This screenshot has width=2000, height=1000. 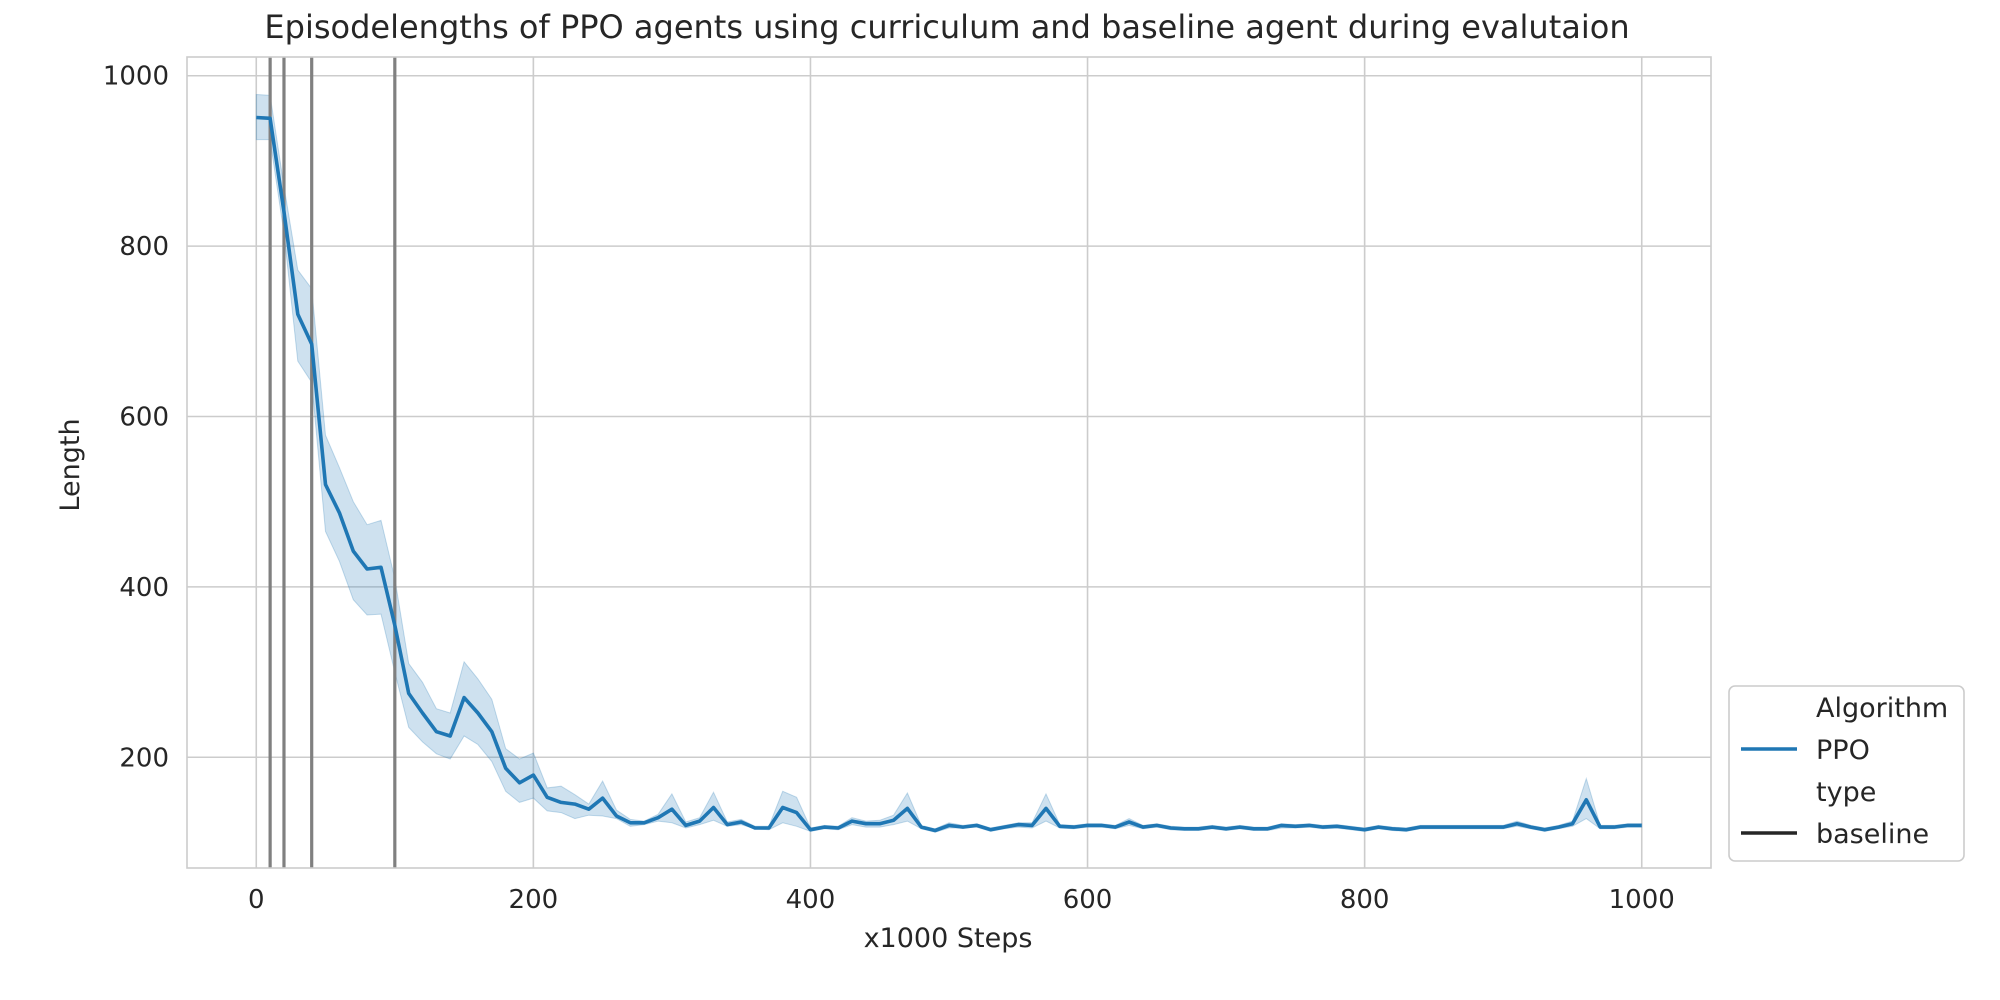 I want to click on legend-entry-label: baseline, so click(x=1872, y=834).